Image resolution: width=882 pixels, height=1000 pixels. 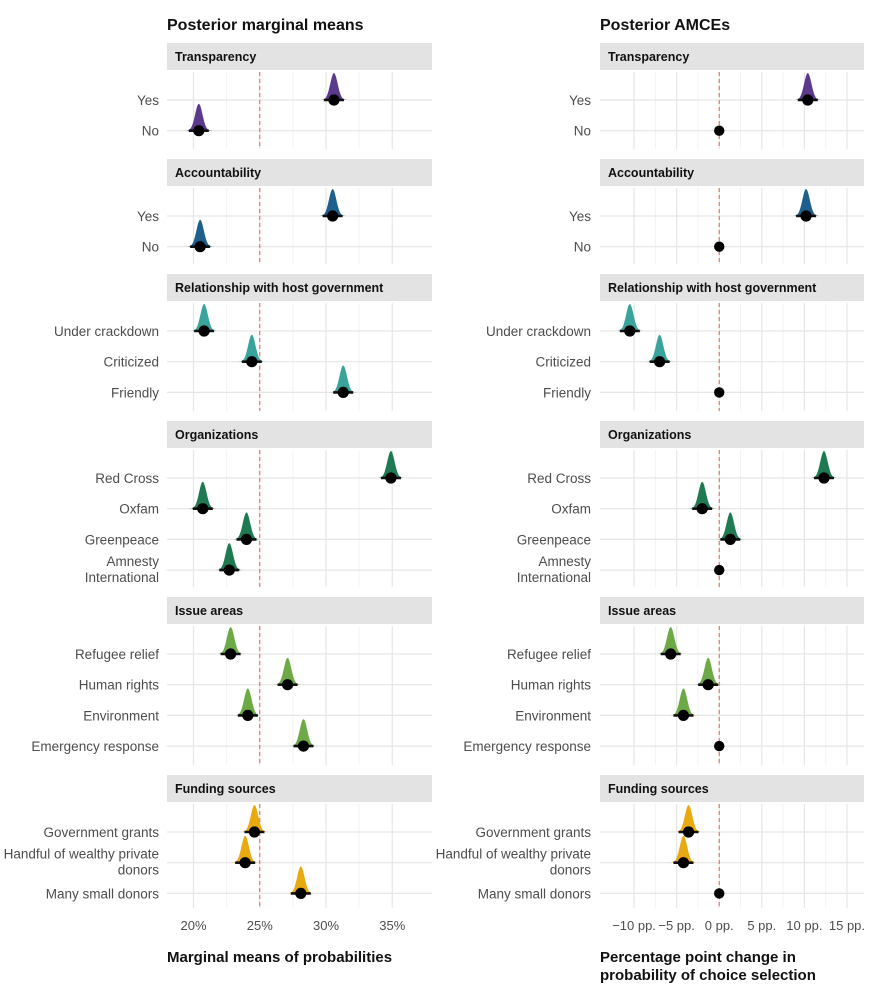 I want to click on level-label: Criticized, so click(x=131, y=362).